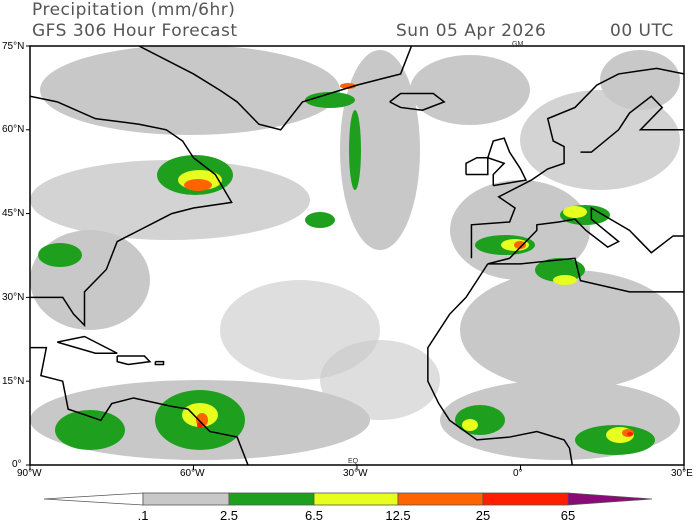 This screenshot has width=700, height=525. Describe the element at coordinates (13, 213) in the screenshot. I see `lat-label-45n: 45°N` at that location.